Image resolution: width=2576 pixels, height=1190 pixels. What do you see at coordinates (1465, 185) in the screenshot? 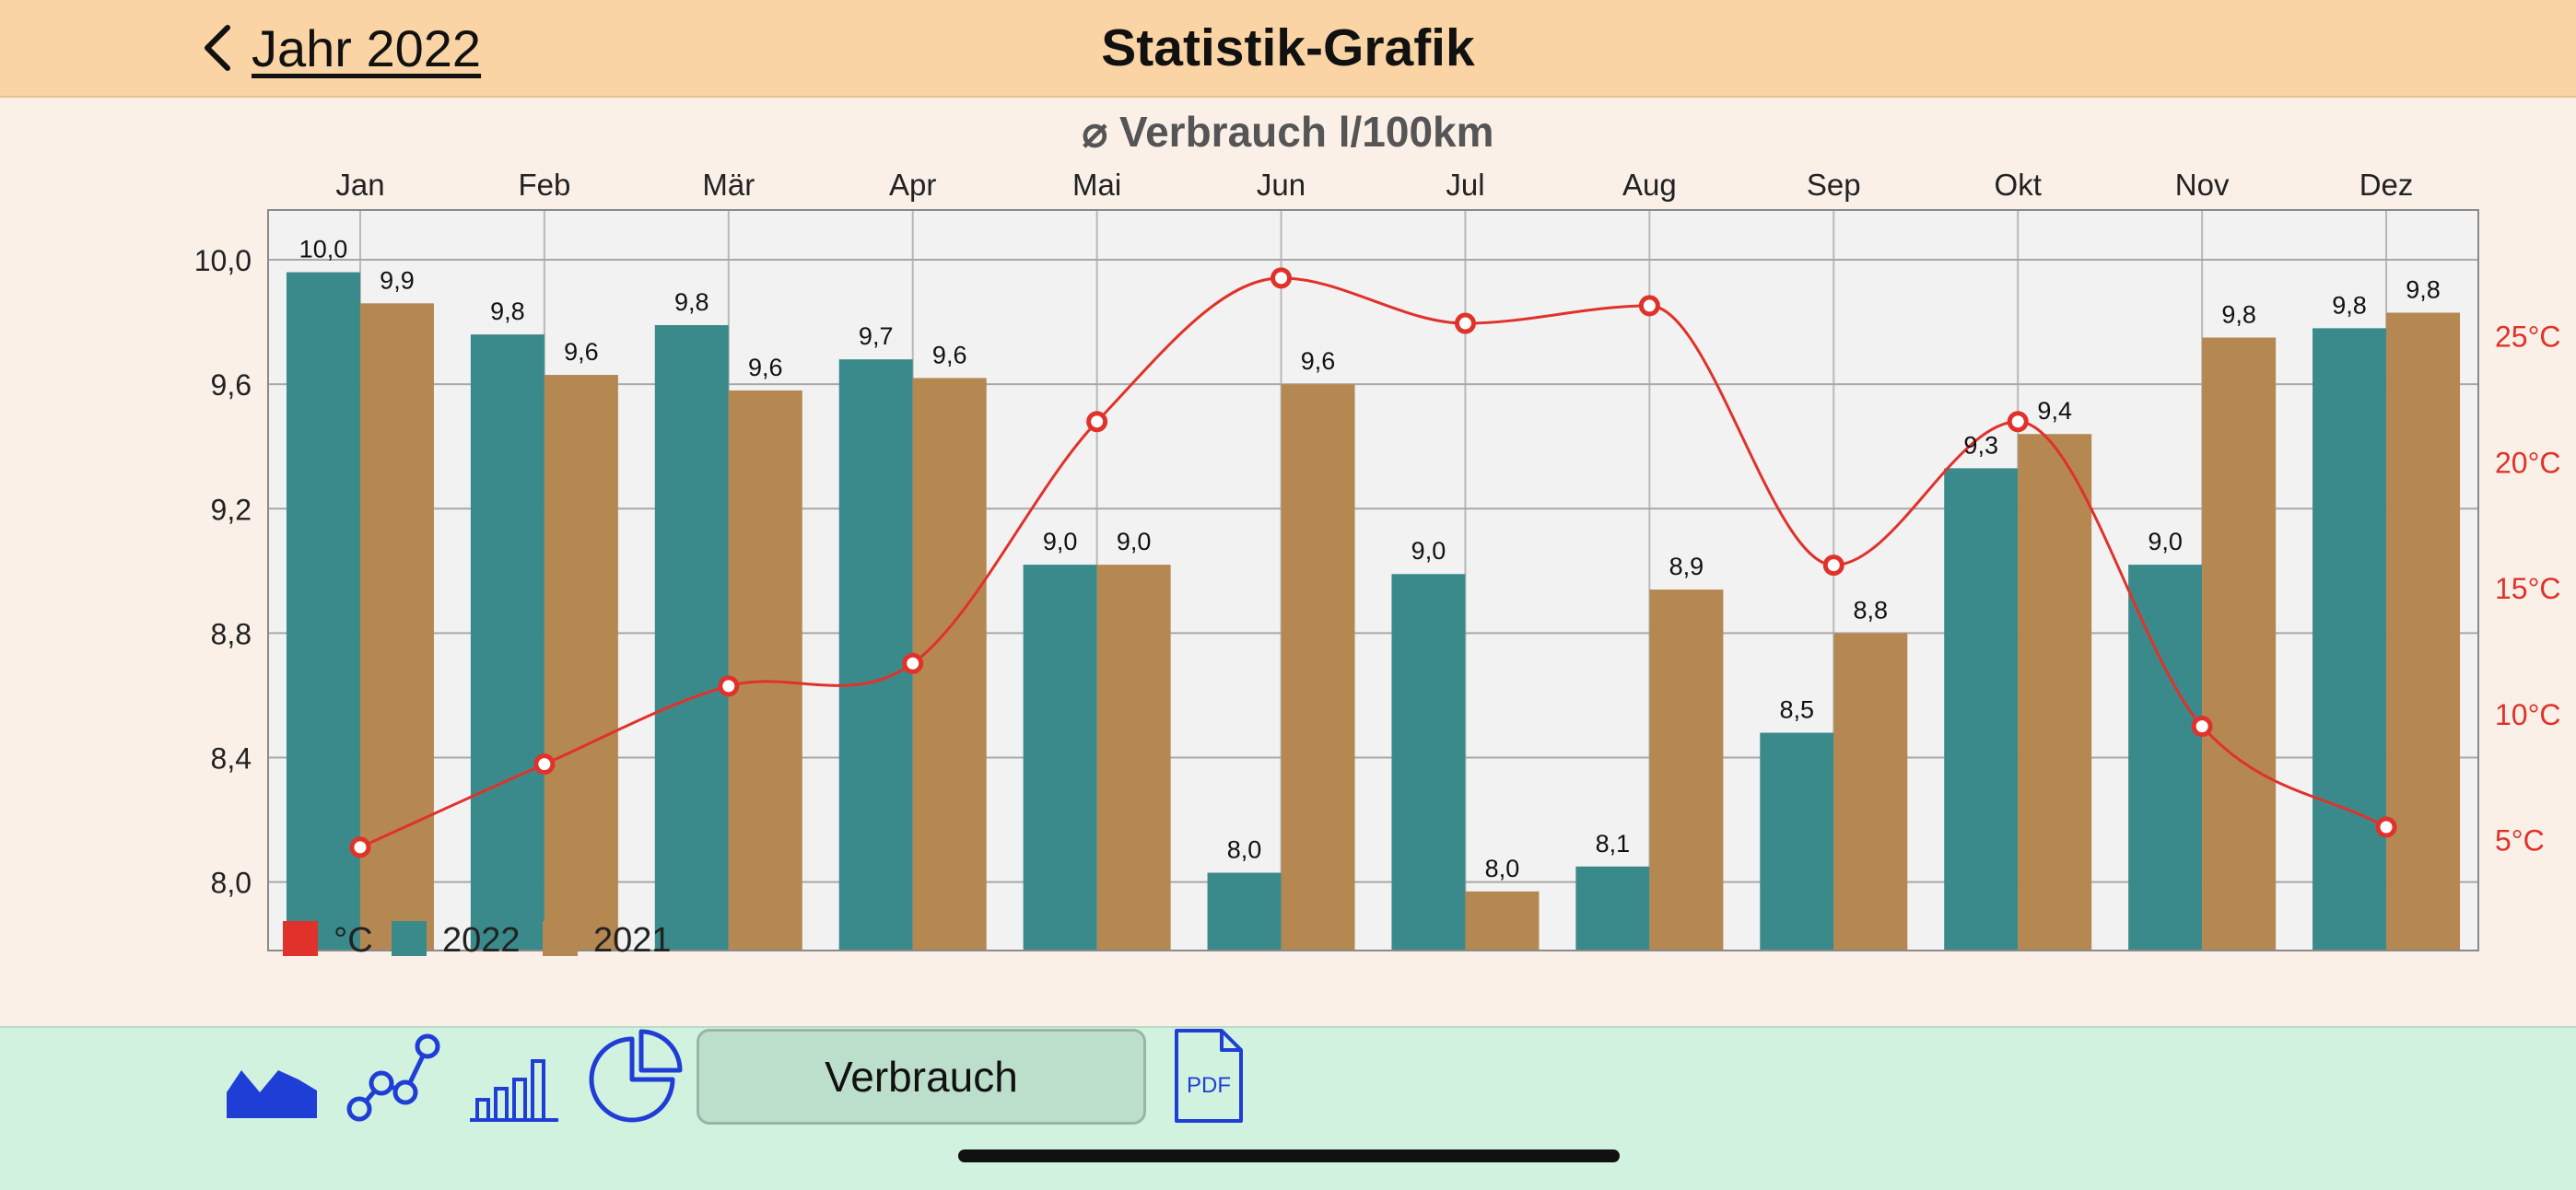
I see `x-tick-label: Jul` at bounding box center [1465, 185].